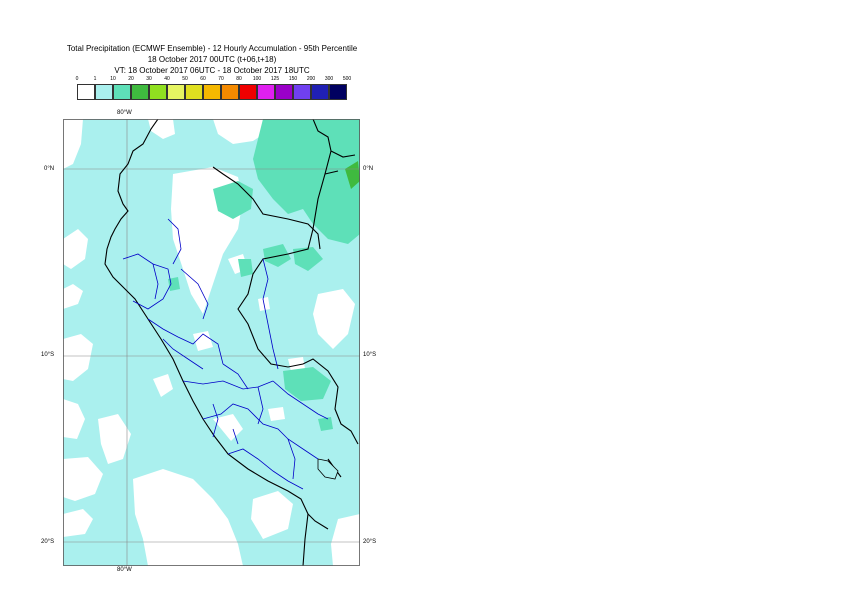 The image size is (842, 596). Describe the element at coordinates (328, 469) in the screenshot. I see `lake-titicaca` at that location.